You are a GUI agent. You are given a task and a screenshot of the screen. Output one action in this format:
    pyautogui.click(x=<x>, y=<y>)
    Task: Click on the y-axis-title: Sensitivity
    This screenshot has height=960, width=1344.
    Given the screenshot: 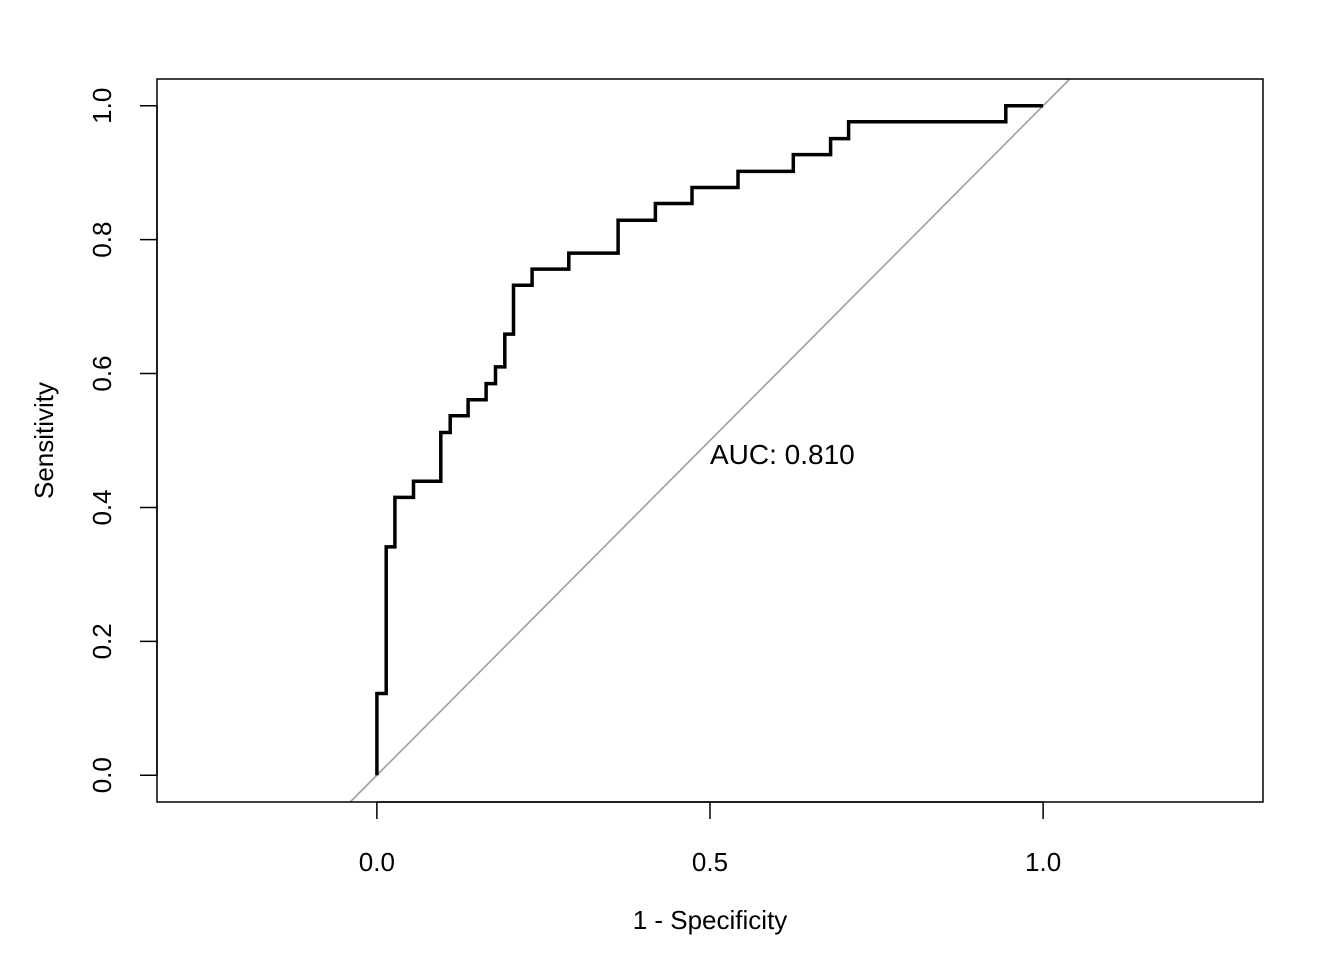 What is the action you would take?
    pyautogui.click(x=44, y=440)
    